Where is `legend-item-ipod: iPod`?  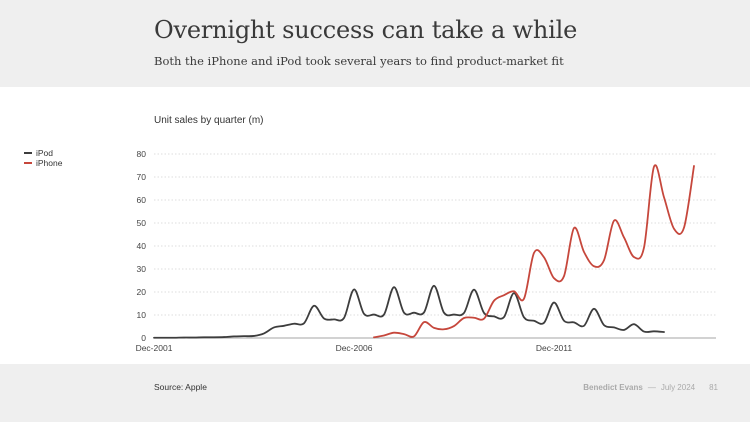
legend-item-ipod: iPod is located at coordinates (43, 153).